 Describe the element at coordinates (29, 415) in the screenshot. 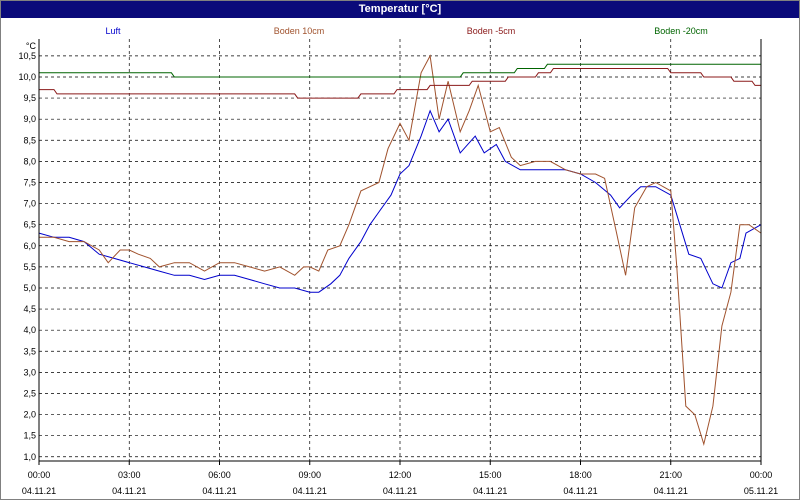

I see `y-tick-label: 2,0` at that location.